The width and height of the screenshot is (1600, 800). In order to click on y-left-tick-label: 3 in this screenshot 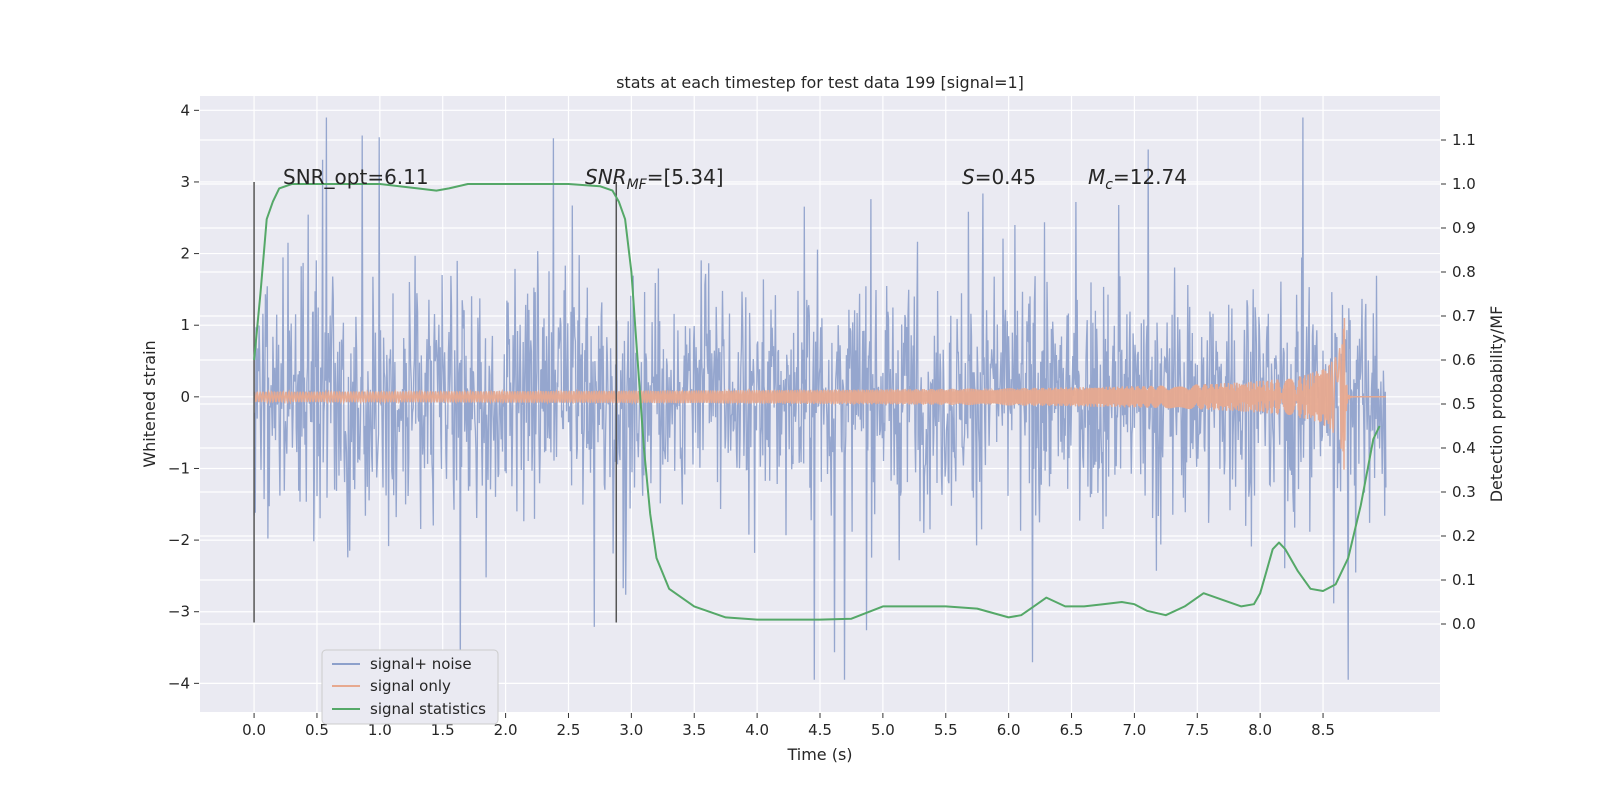, I will do `click(185, 182)`.